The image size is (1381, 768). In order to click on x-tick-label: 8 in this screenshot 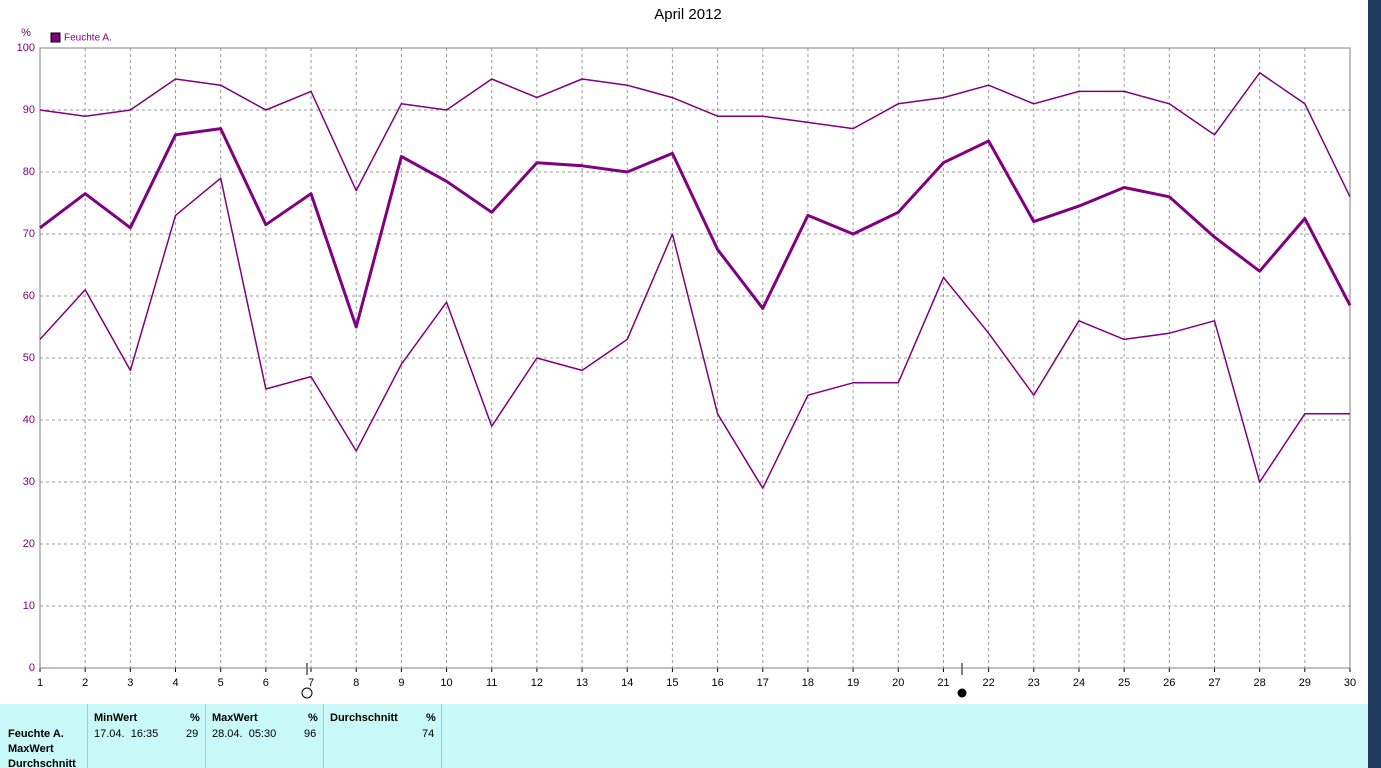, I will do `click(356, 683)`.